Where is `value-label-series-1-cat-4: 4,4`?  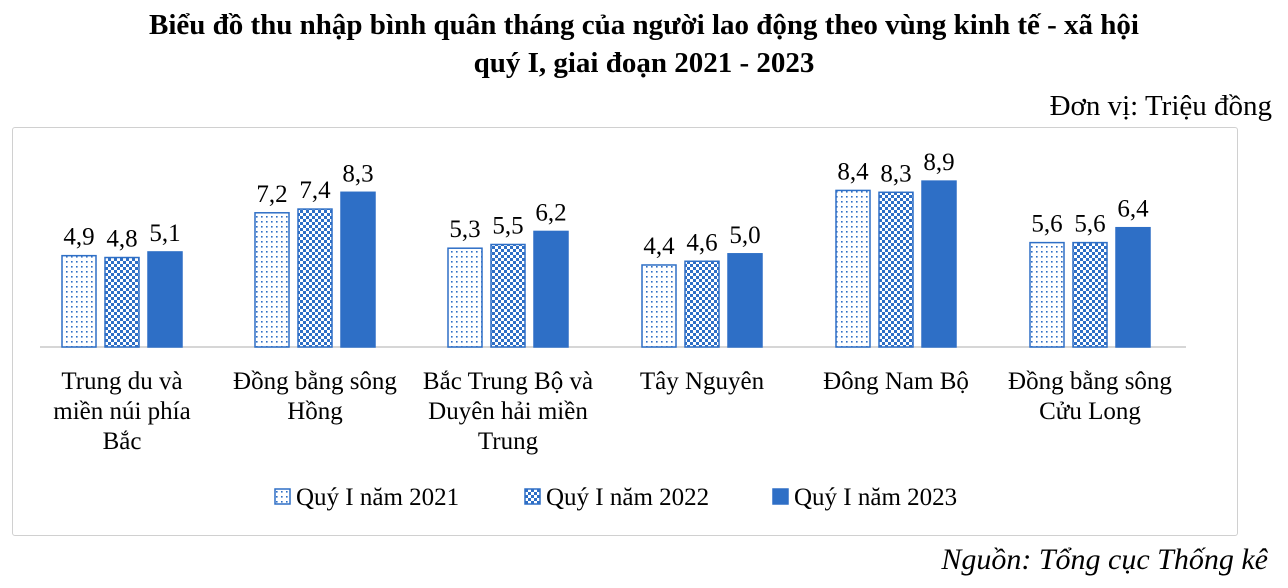
value-label-series-1-cat-4: 4,4 is located at coordinates (659, 246).